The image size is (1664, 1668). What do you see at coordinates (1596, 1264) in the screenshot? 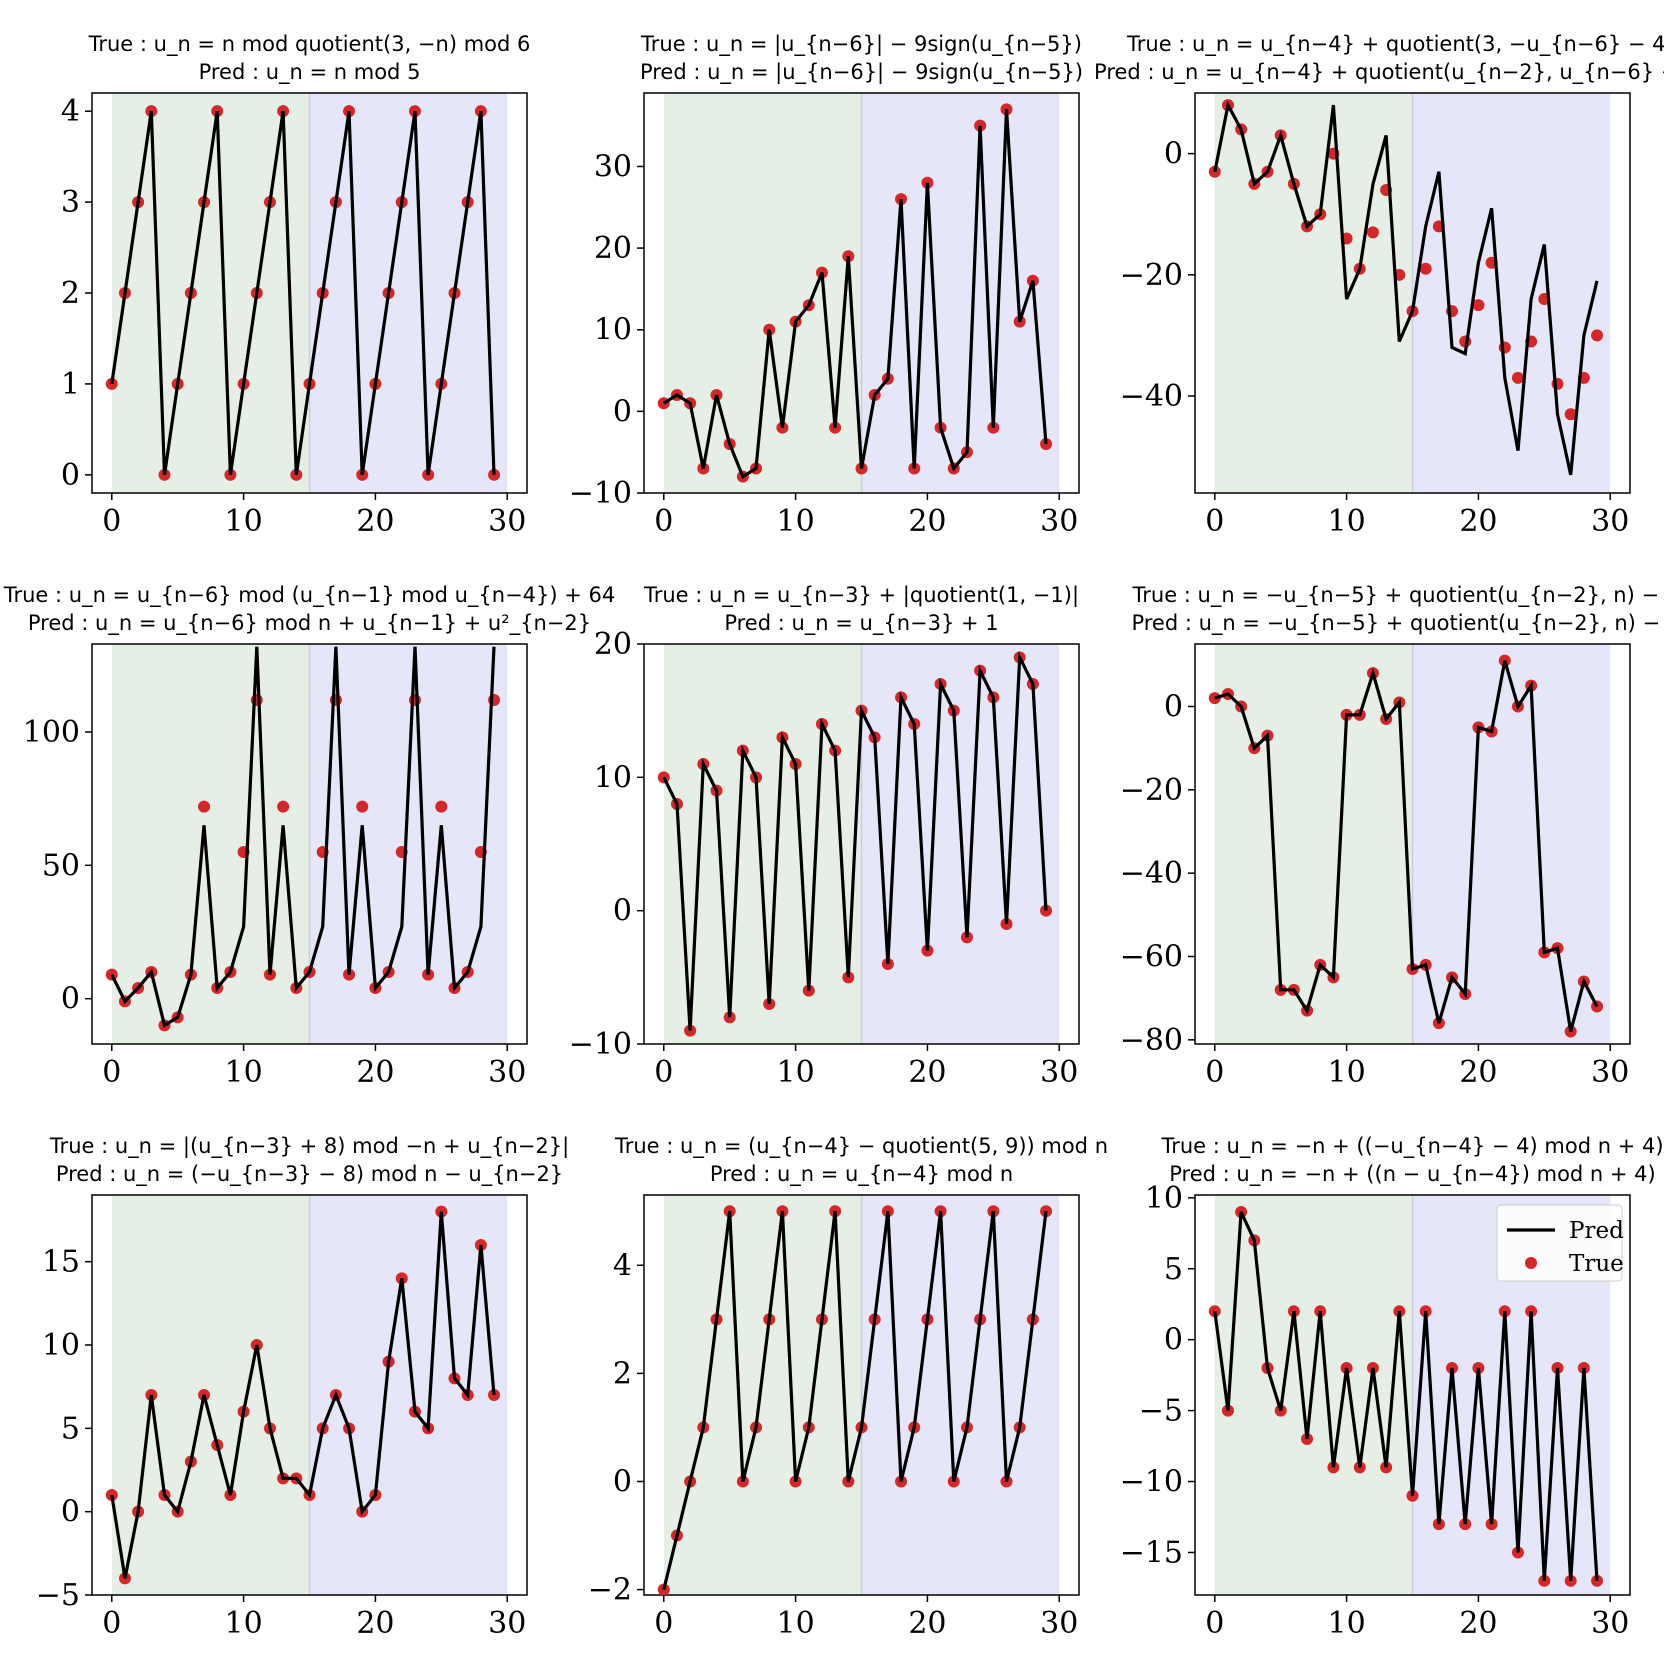
I see `legend-true-label: True` at bounding box center [1596, 1264].